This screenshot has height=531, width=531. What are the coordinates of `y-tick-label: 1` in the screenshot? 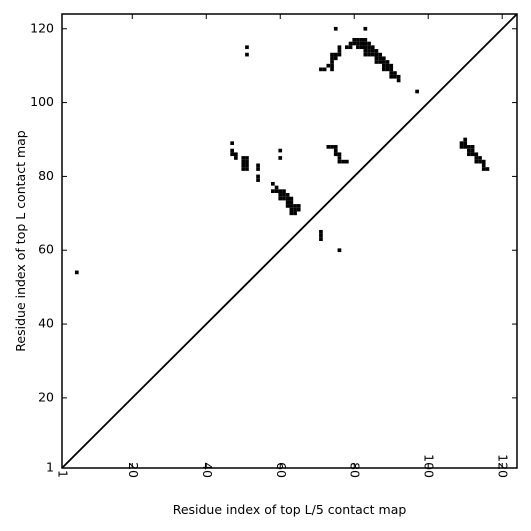 It's located at (50, 467).